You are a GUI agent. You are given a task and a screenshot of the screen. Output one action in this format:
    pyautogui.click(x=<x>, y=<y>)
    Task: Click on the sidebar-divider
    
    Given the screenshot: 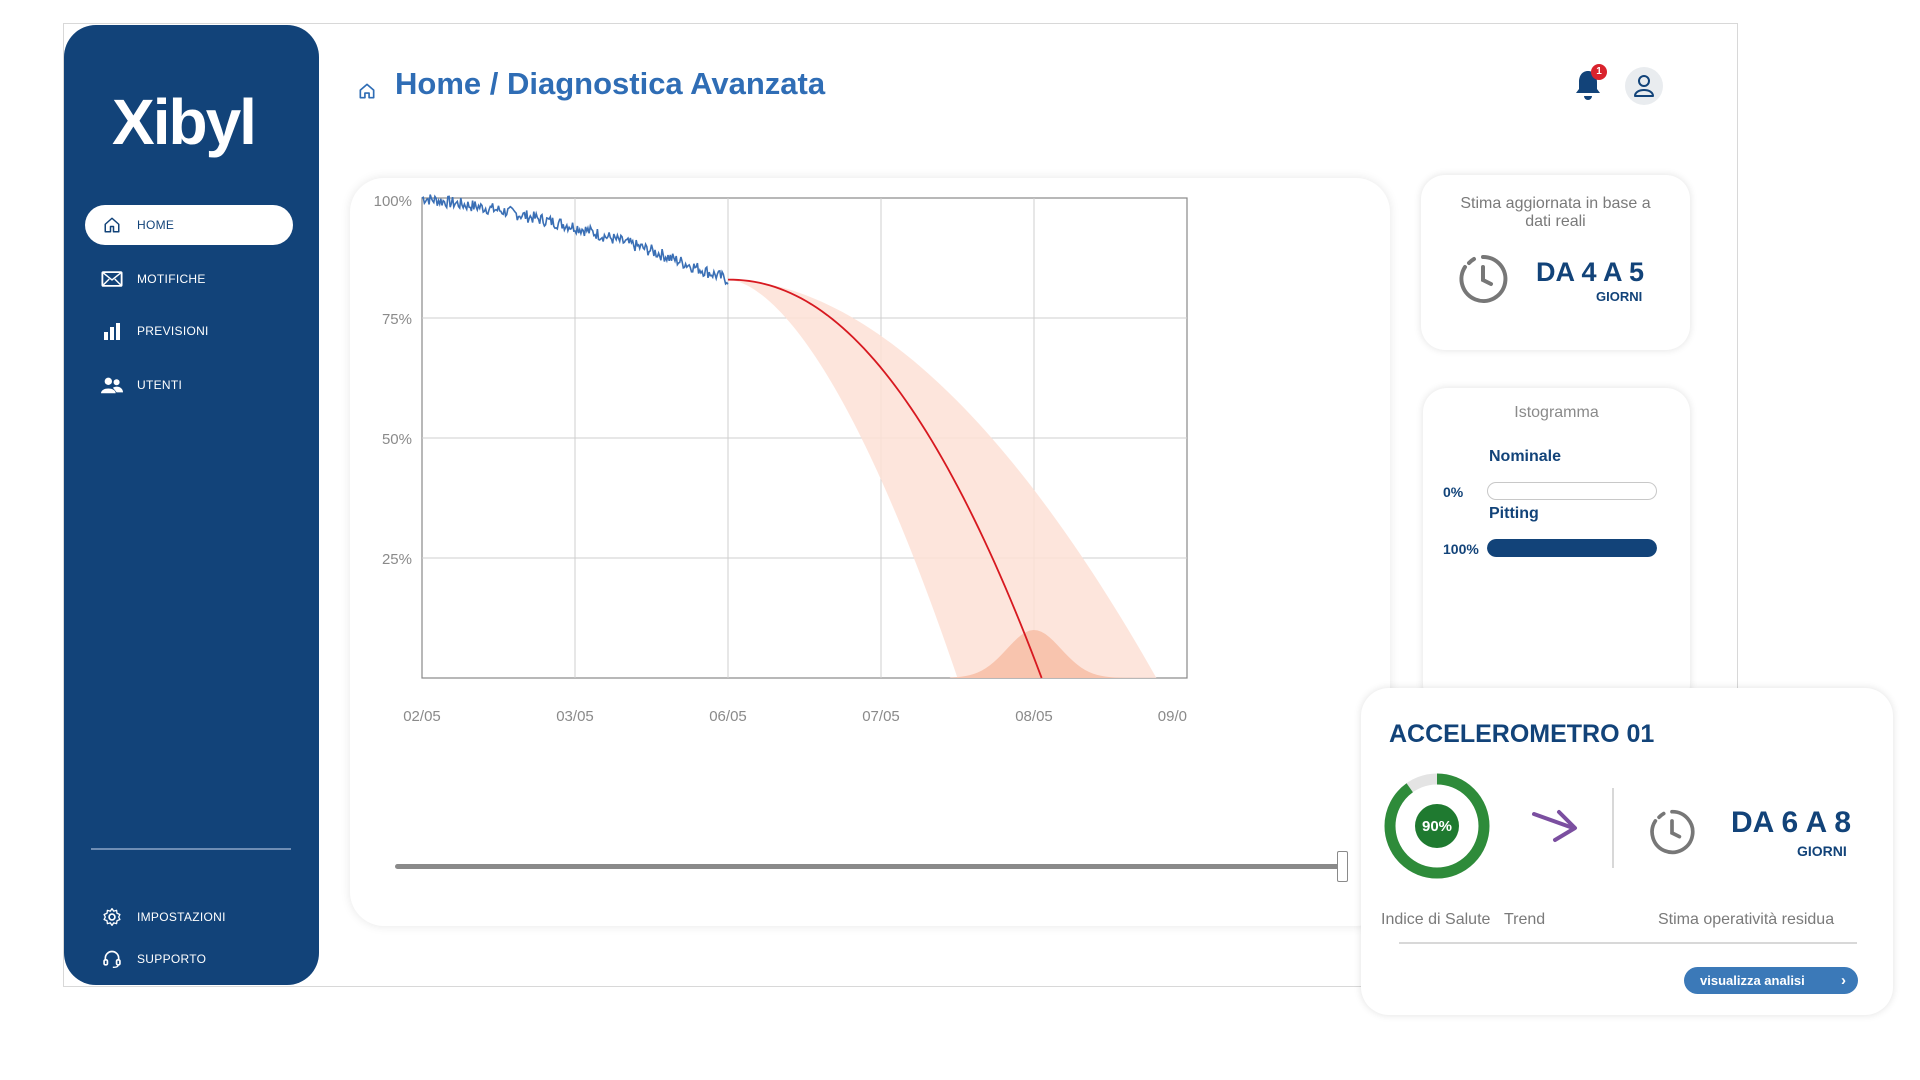 What is the action you would take?
    pyautogui.click(x=191, y=849)
    